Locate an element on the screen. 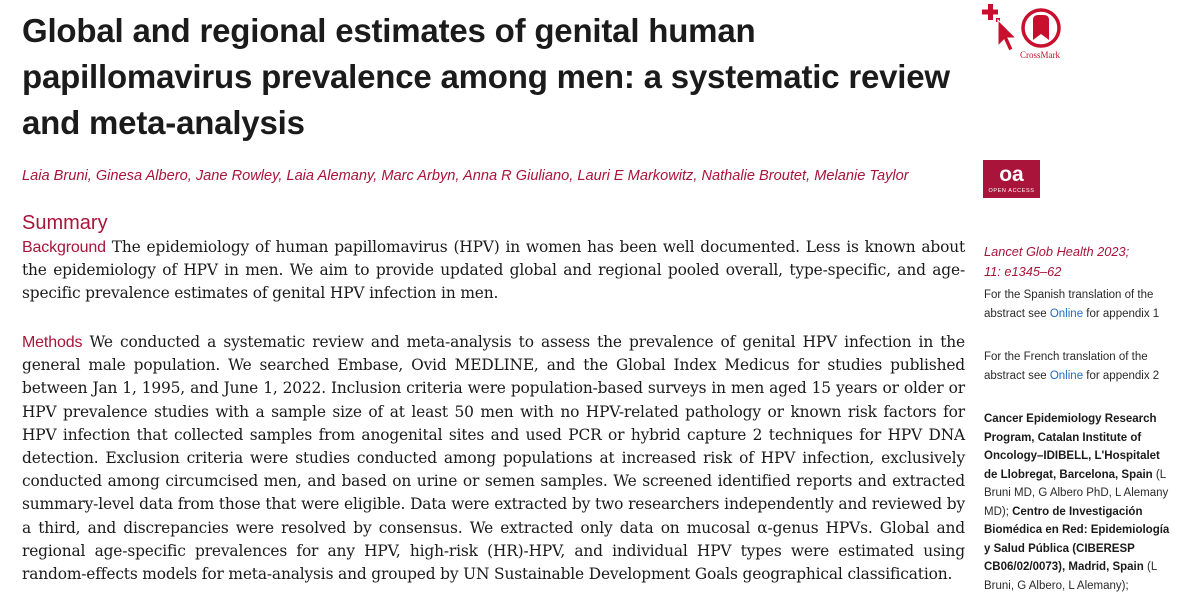 The height and width of the screenshot is (609, 1200). summary-heading: Summary is located at coordinates (65, 223).